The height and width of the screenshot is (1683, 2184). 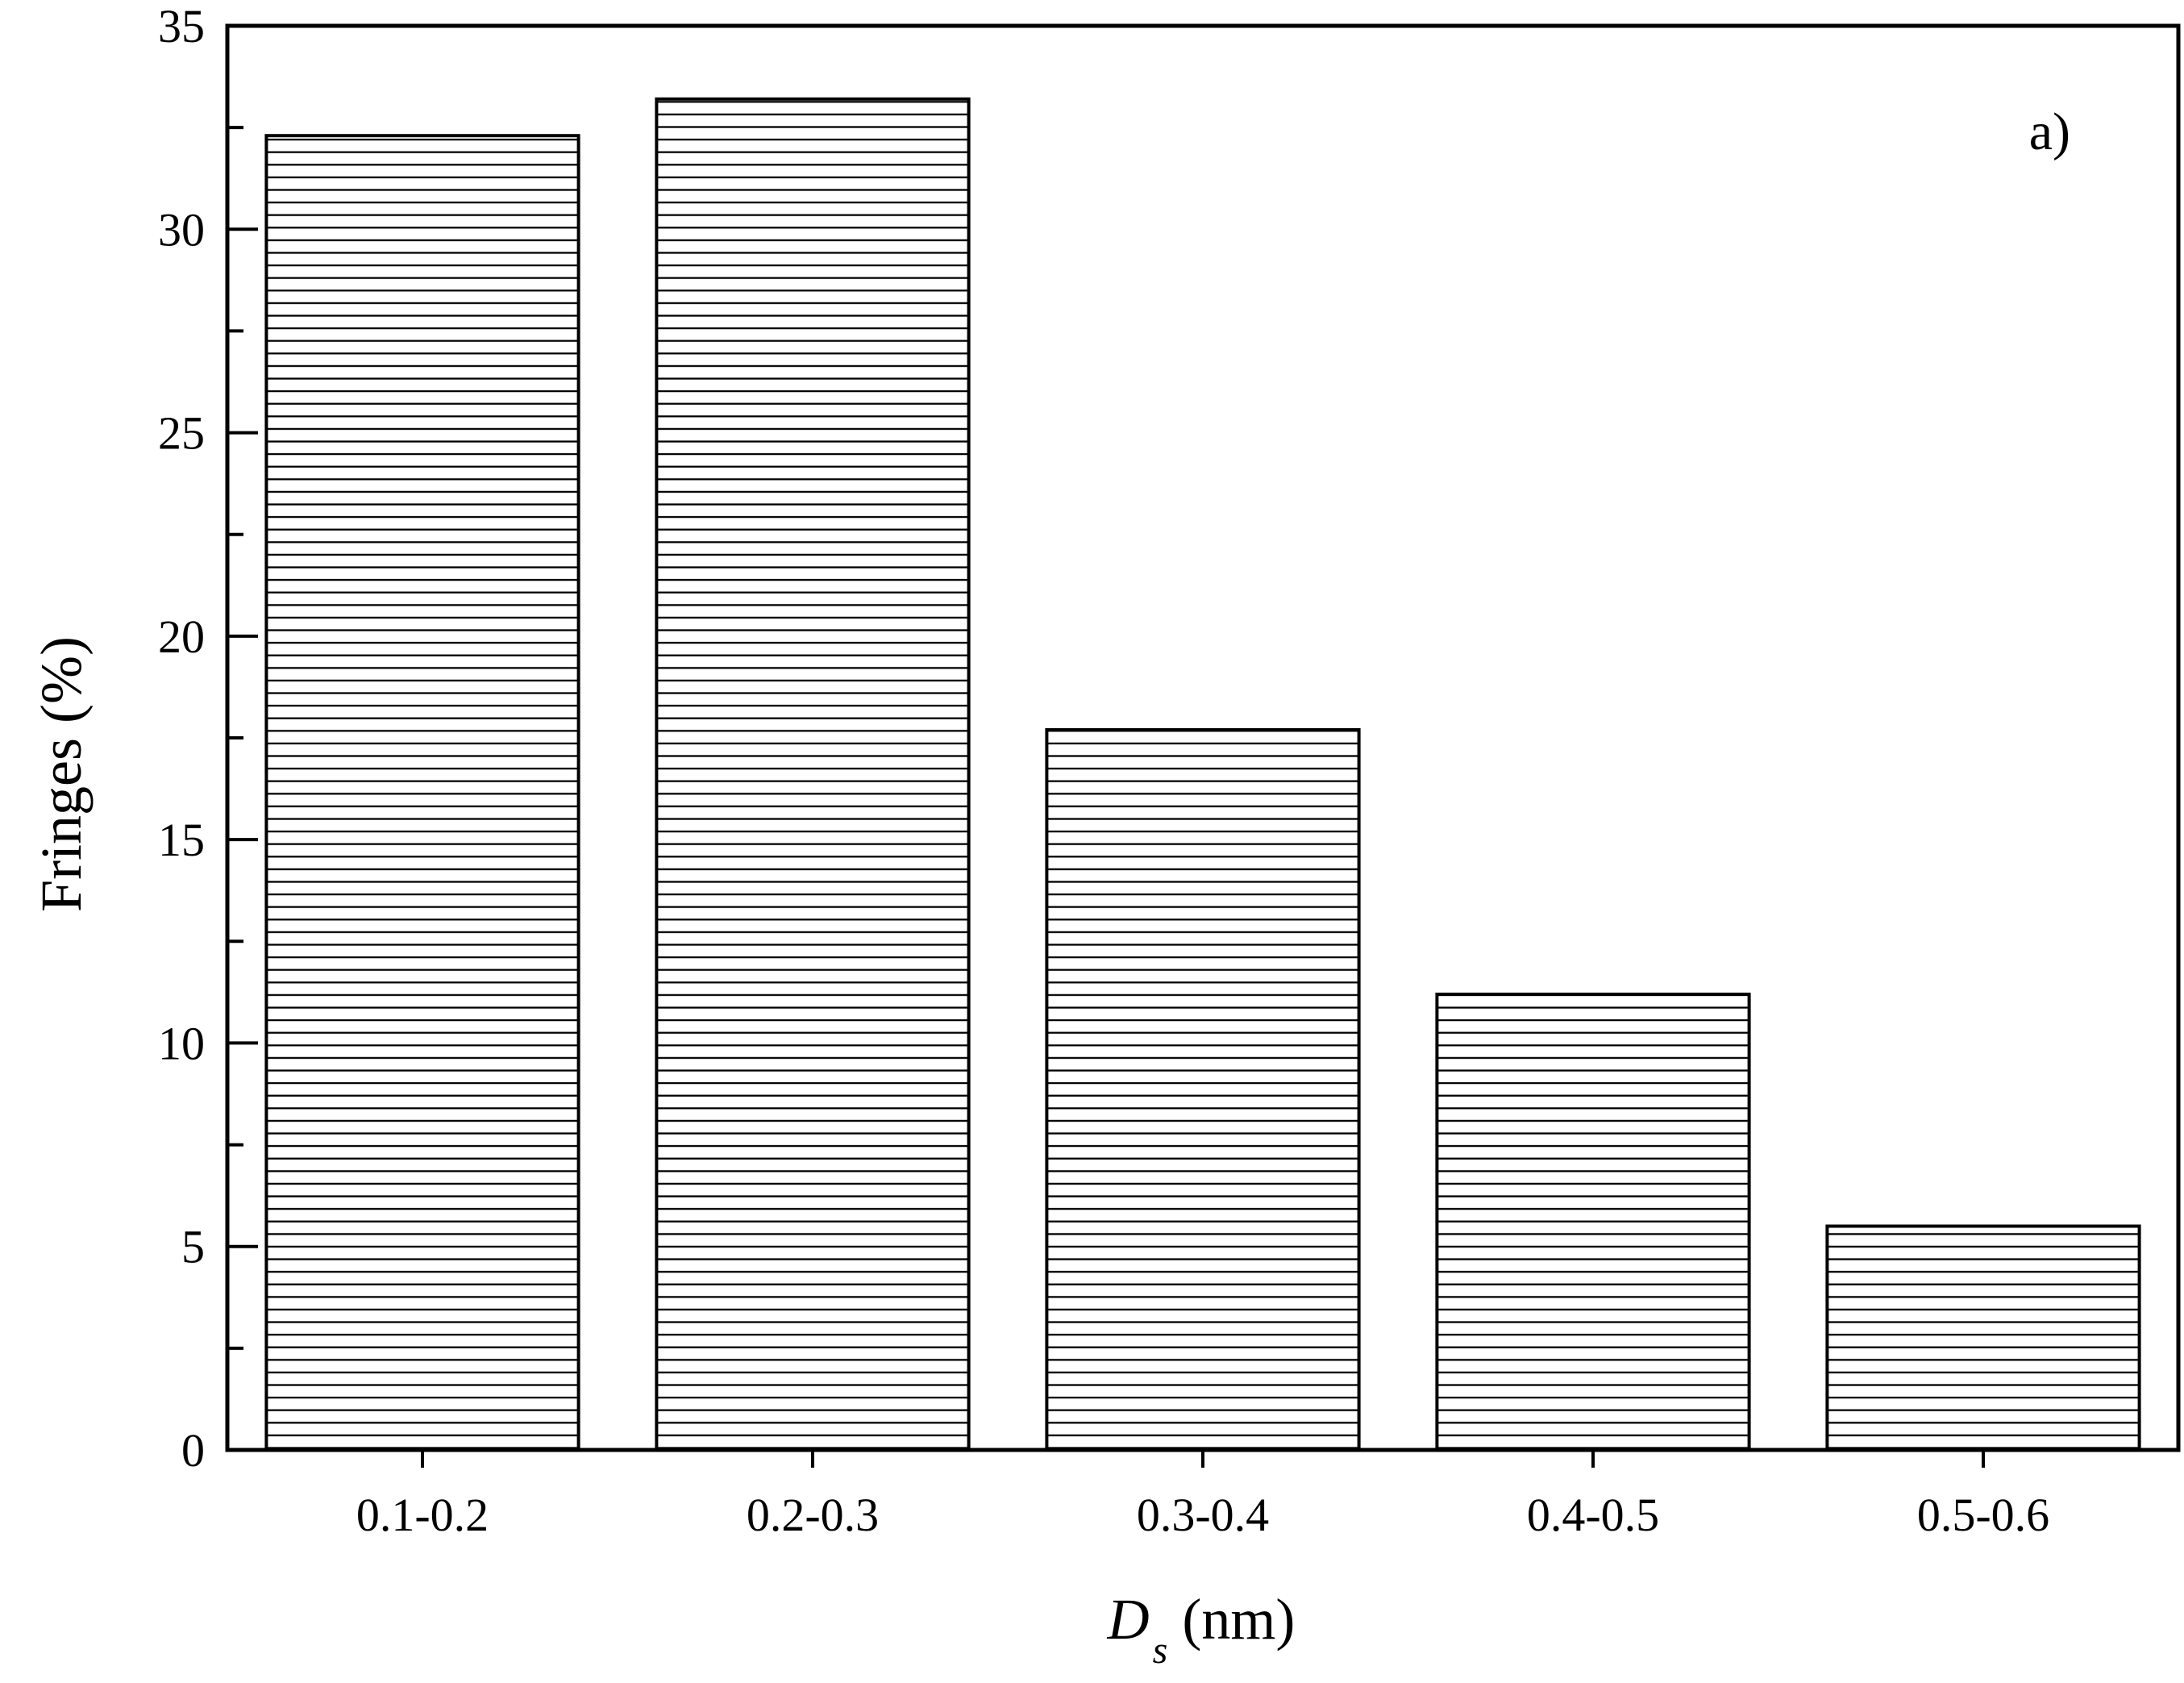 What do you see at coordinates (1593, 1515) in the screenshot?
I see `x-tick-label: 0.4-0.5` at bounding box center [1593, 1515].